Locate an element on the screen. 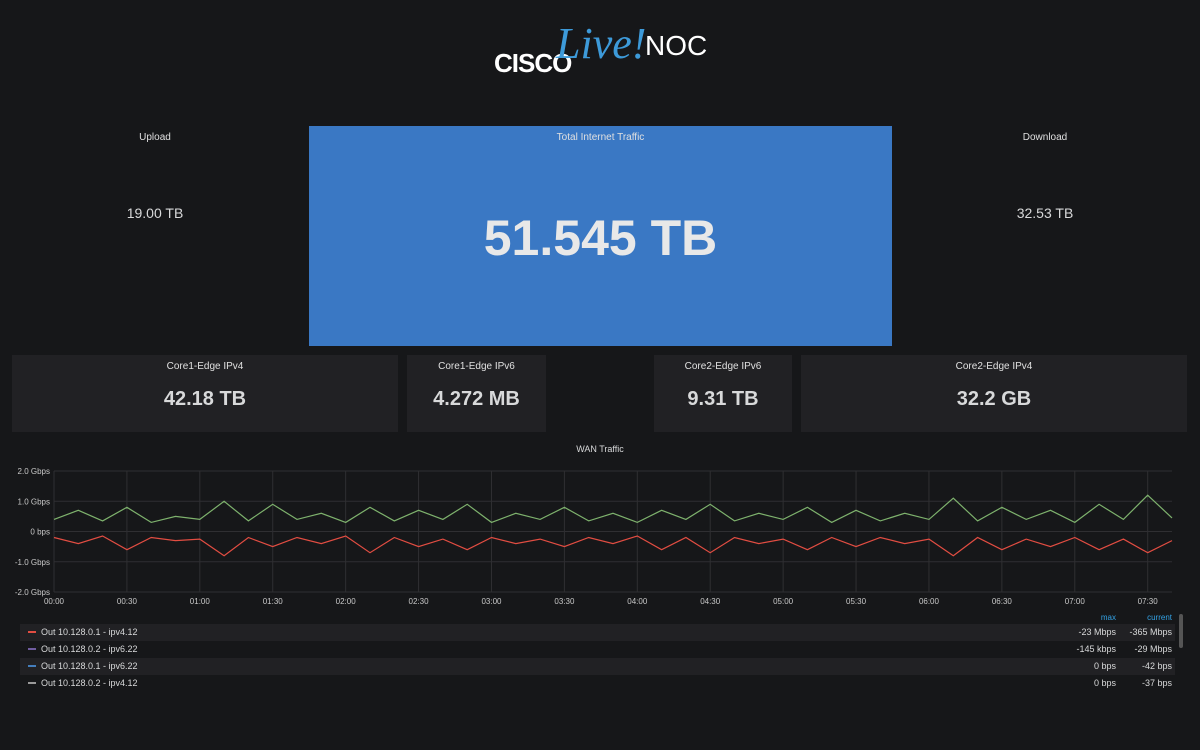  x-tick-label: 03:30 is located at coordinates (564, 601).